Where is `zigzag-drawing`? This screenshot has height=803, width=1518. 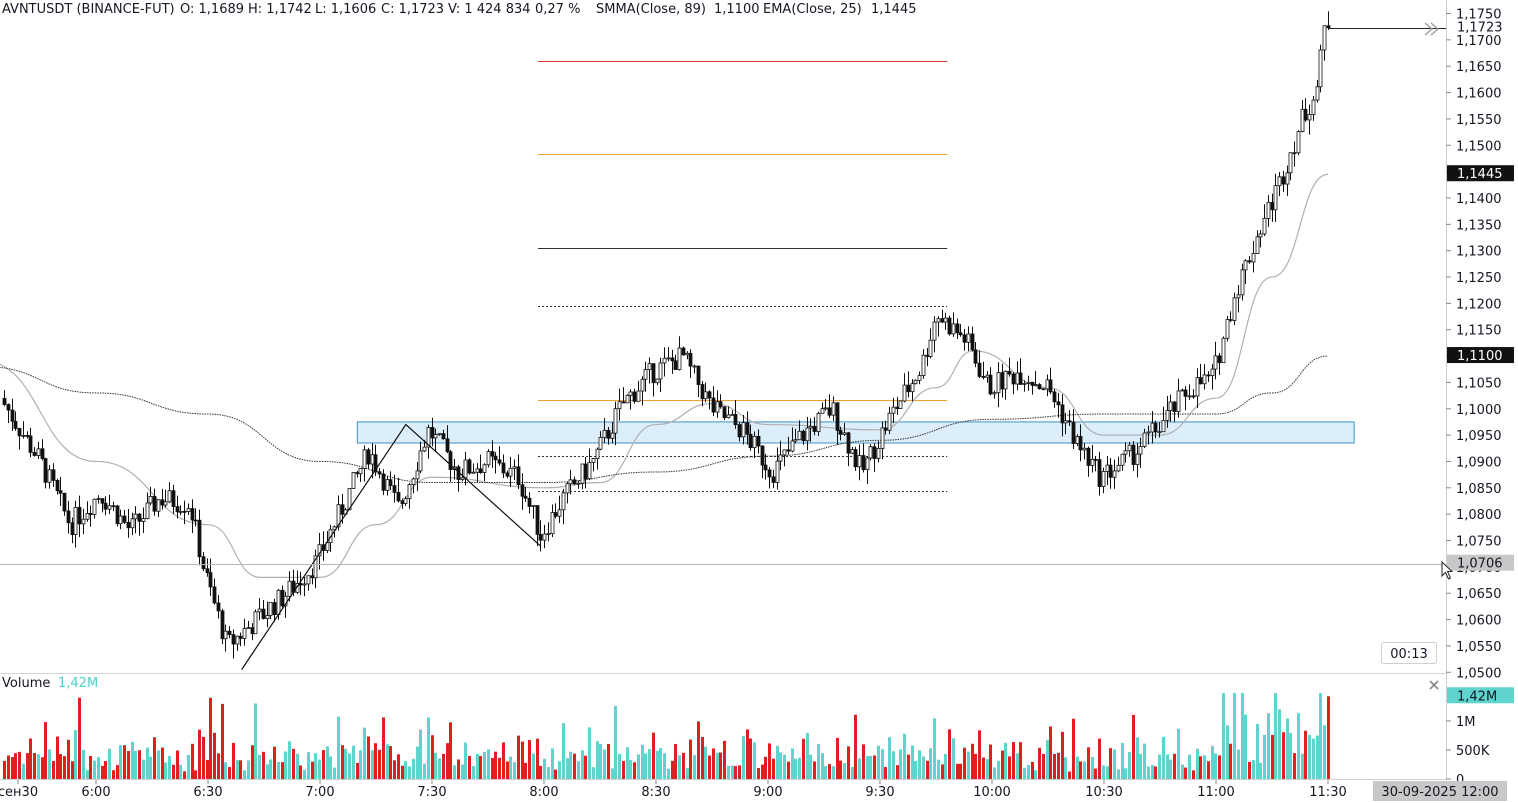
zigzag-drawing is located at coordinates (391, 546).